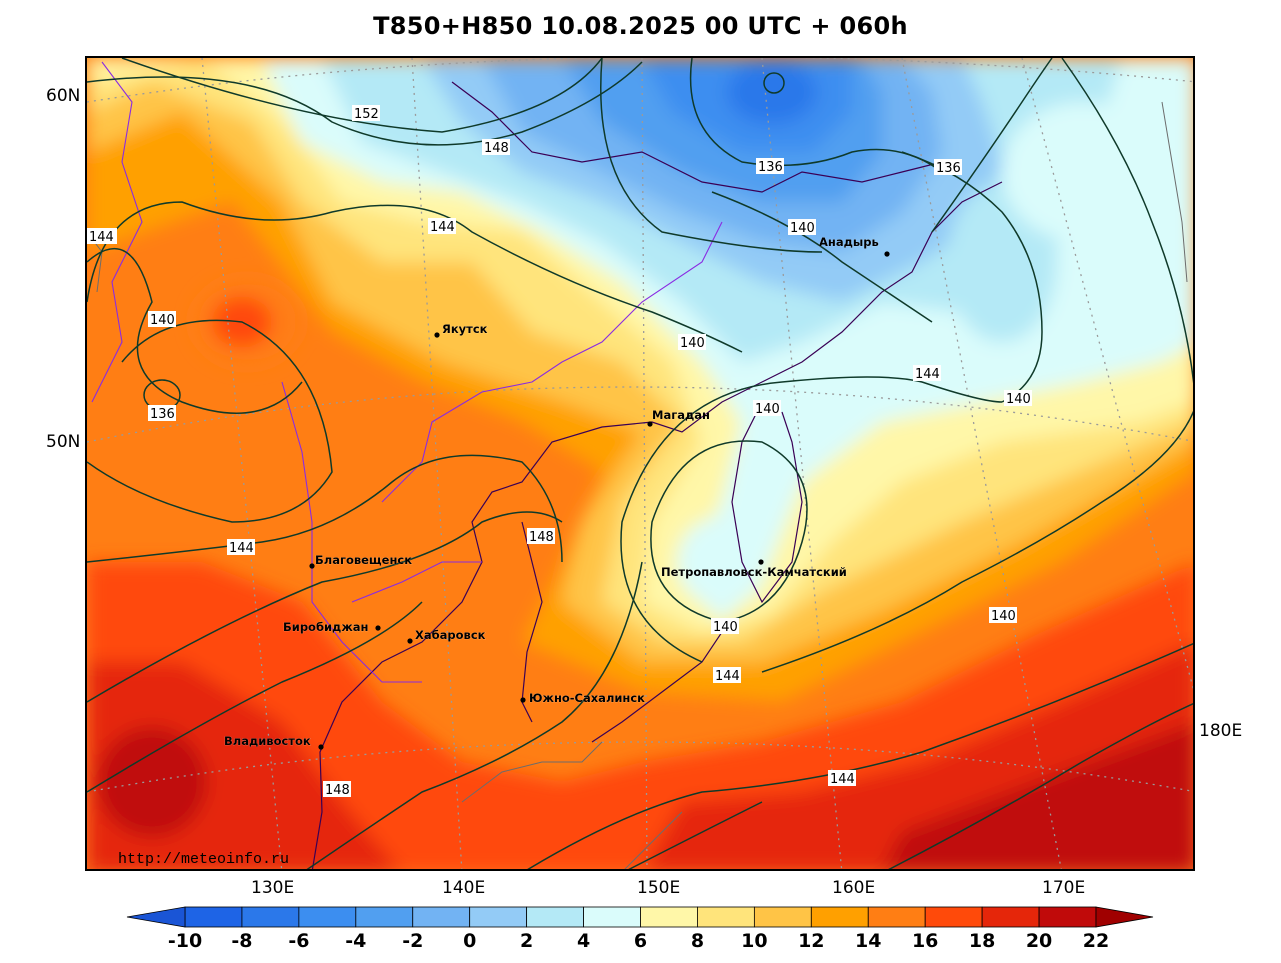  I want to click on city-label-vladivostok: Владивосток, so click(267, 741).